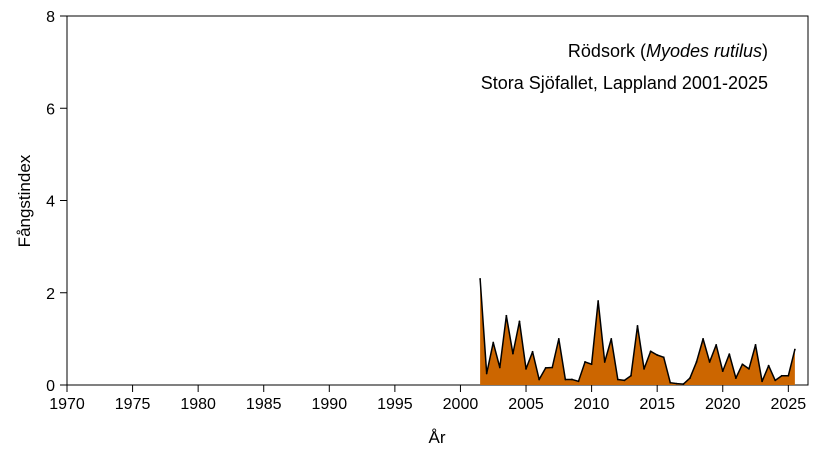 The height and width of the screenshot is (462, 821). Describe the element at coordinates (789, 404) in the screenshot. I see `x-tick-label-2025: 2025` at that location.